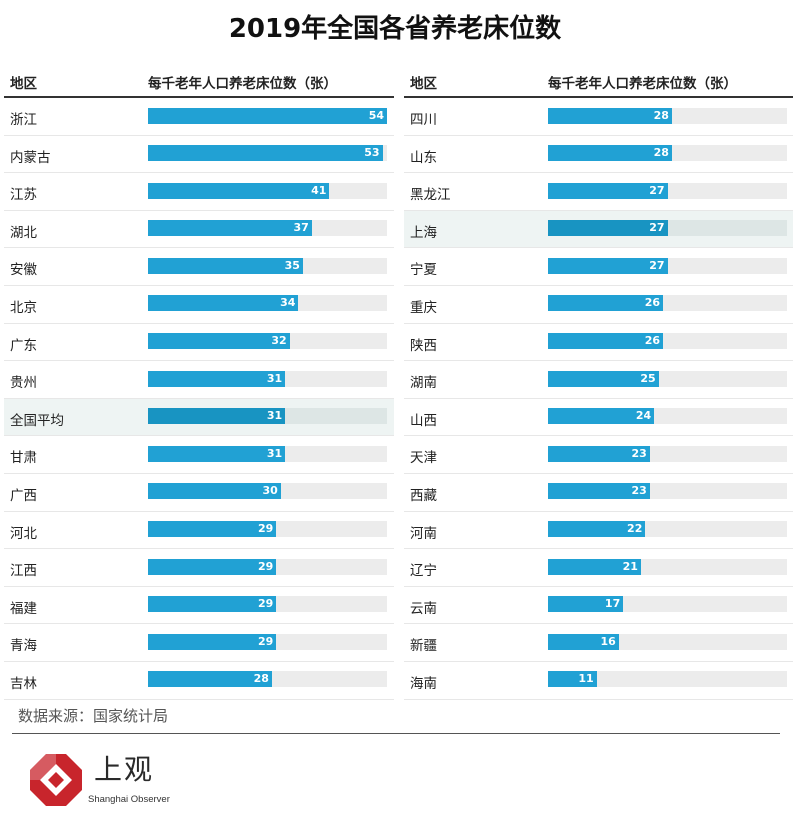 Image resolution: width=800 pixels, height=824 pixels. Describe the element at coordinates (23, 232) in the screenshot. I see `category-label: 湖北` at that location.